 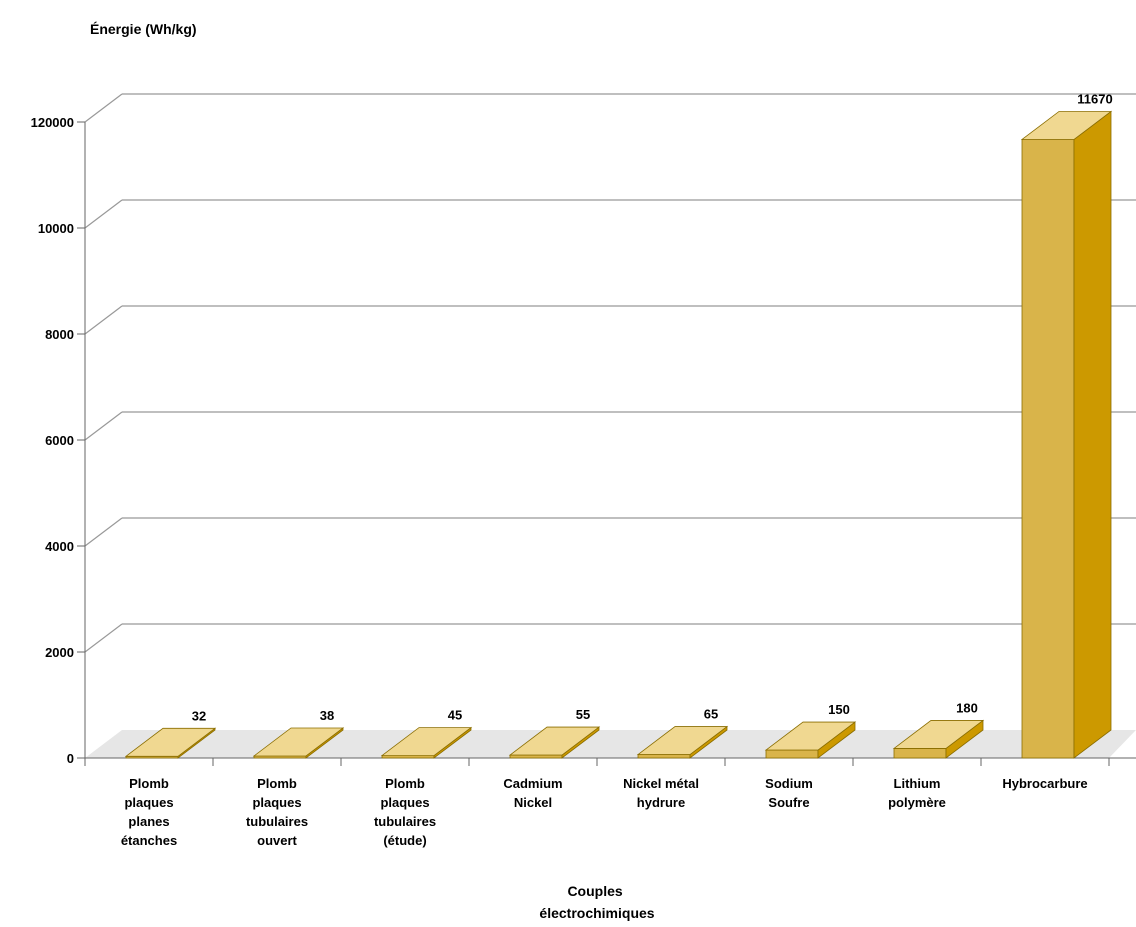 What do you see at coordinates (917, 793) in the screenshot?
I see `x-tick-label: Lithium polymère` at bounding box center [917, 793].